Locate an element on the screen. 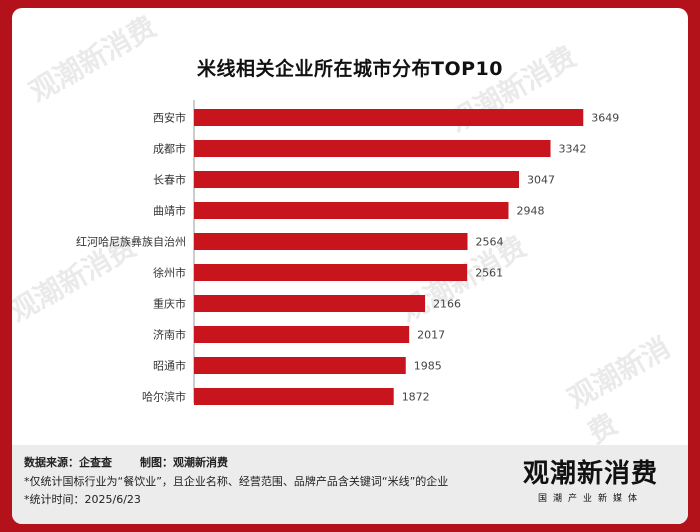 The width and height of the screenshot is (700, 532). value-label: 3649 is located at coordinates (605, 118).